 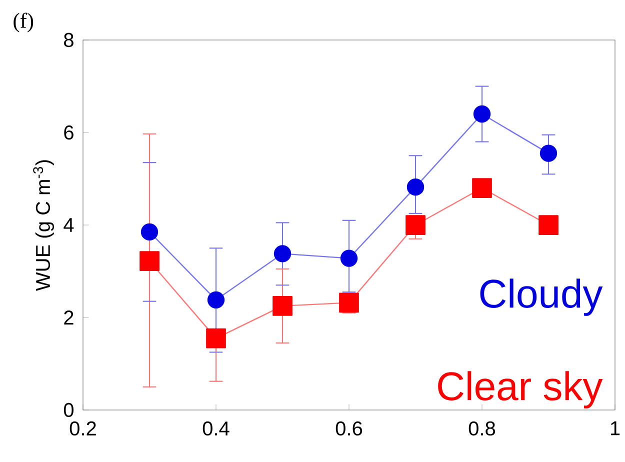 What do you see at coordinates (349, 428) in the screenshot?
I see `x-tick-label: 0.6` at bounding box center [349, 428].